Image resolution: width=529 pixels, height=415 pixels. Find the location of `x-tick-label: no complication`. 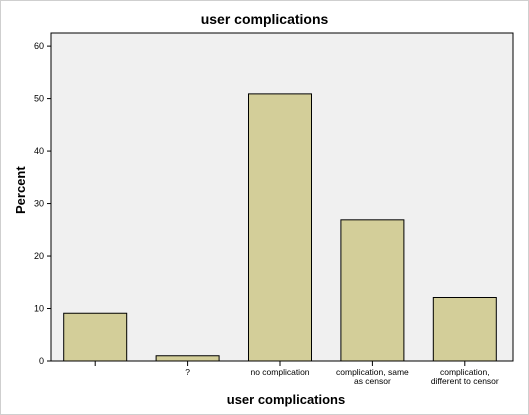

x-tick-label: no complication is located at coordinates (279, 372).